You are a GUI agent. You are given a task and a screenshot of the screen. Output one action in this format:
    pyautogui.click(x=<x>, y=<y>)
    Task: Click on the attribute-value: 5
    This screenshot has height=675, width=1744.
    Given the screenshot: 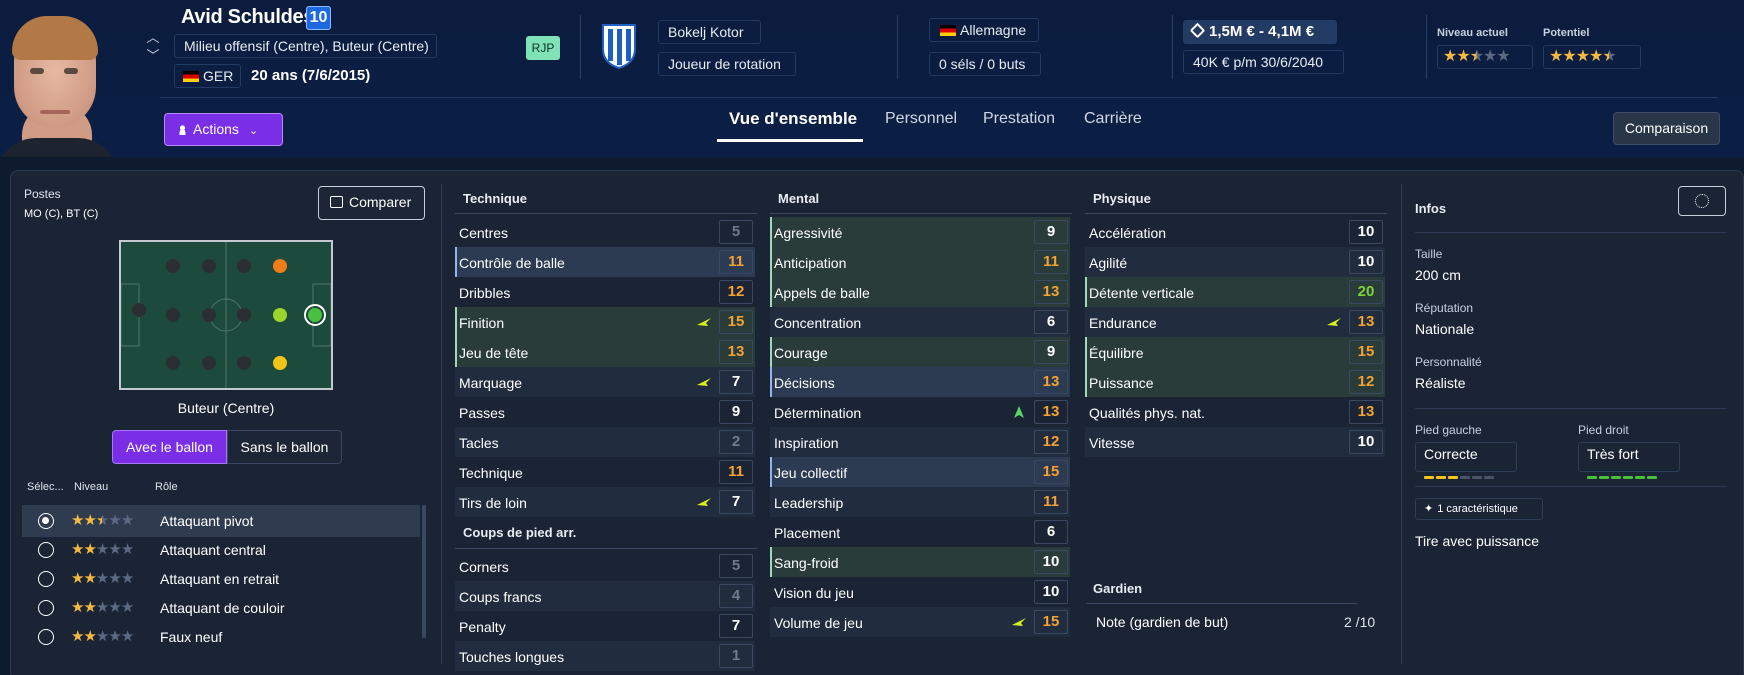 What is the action you would take?
    pyautogui.click(x=736, y=232)
    